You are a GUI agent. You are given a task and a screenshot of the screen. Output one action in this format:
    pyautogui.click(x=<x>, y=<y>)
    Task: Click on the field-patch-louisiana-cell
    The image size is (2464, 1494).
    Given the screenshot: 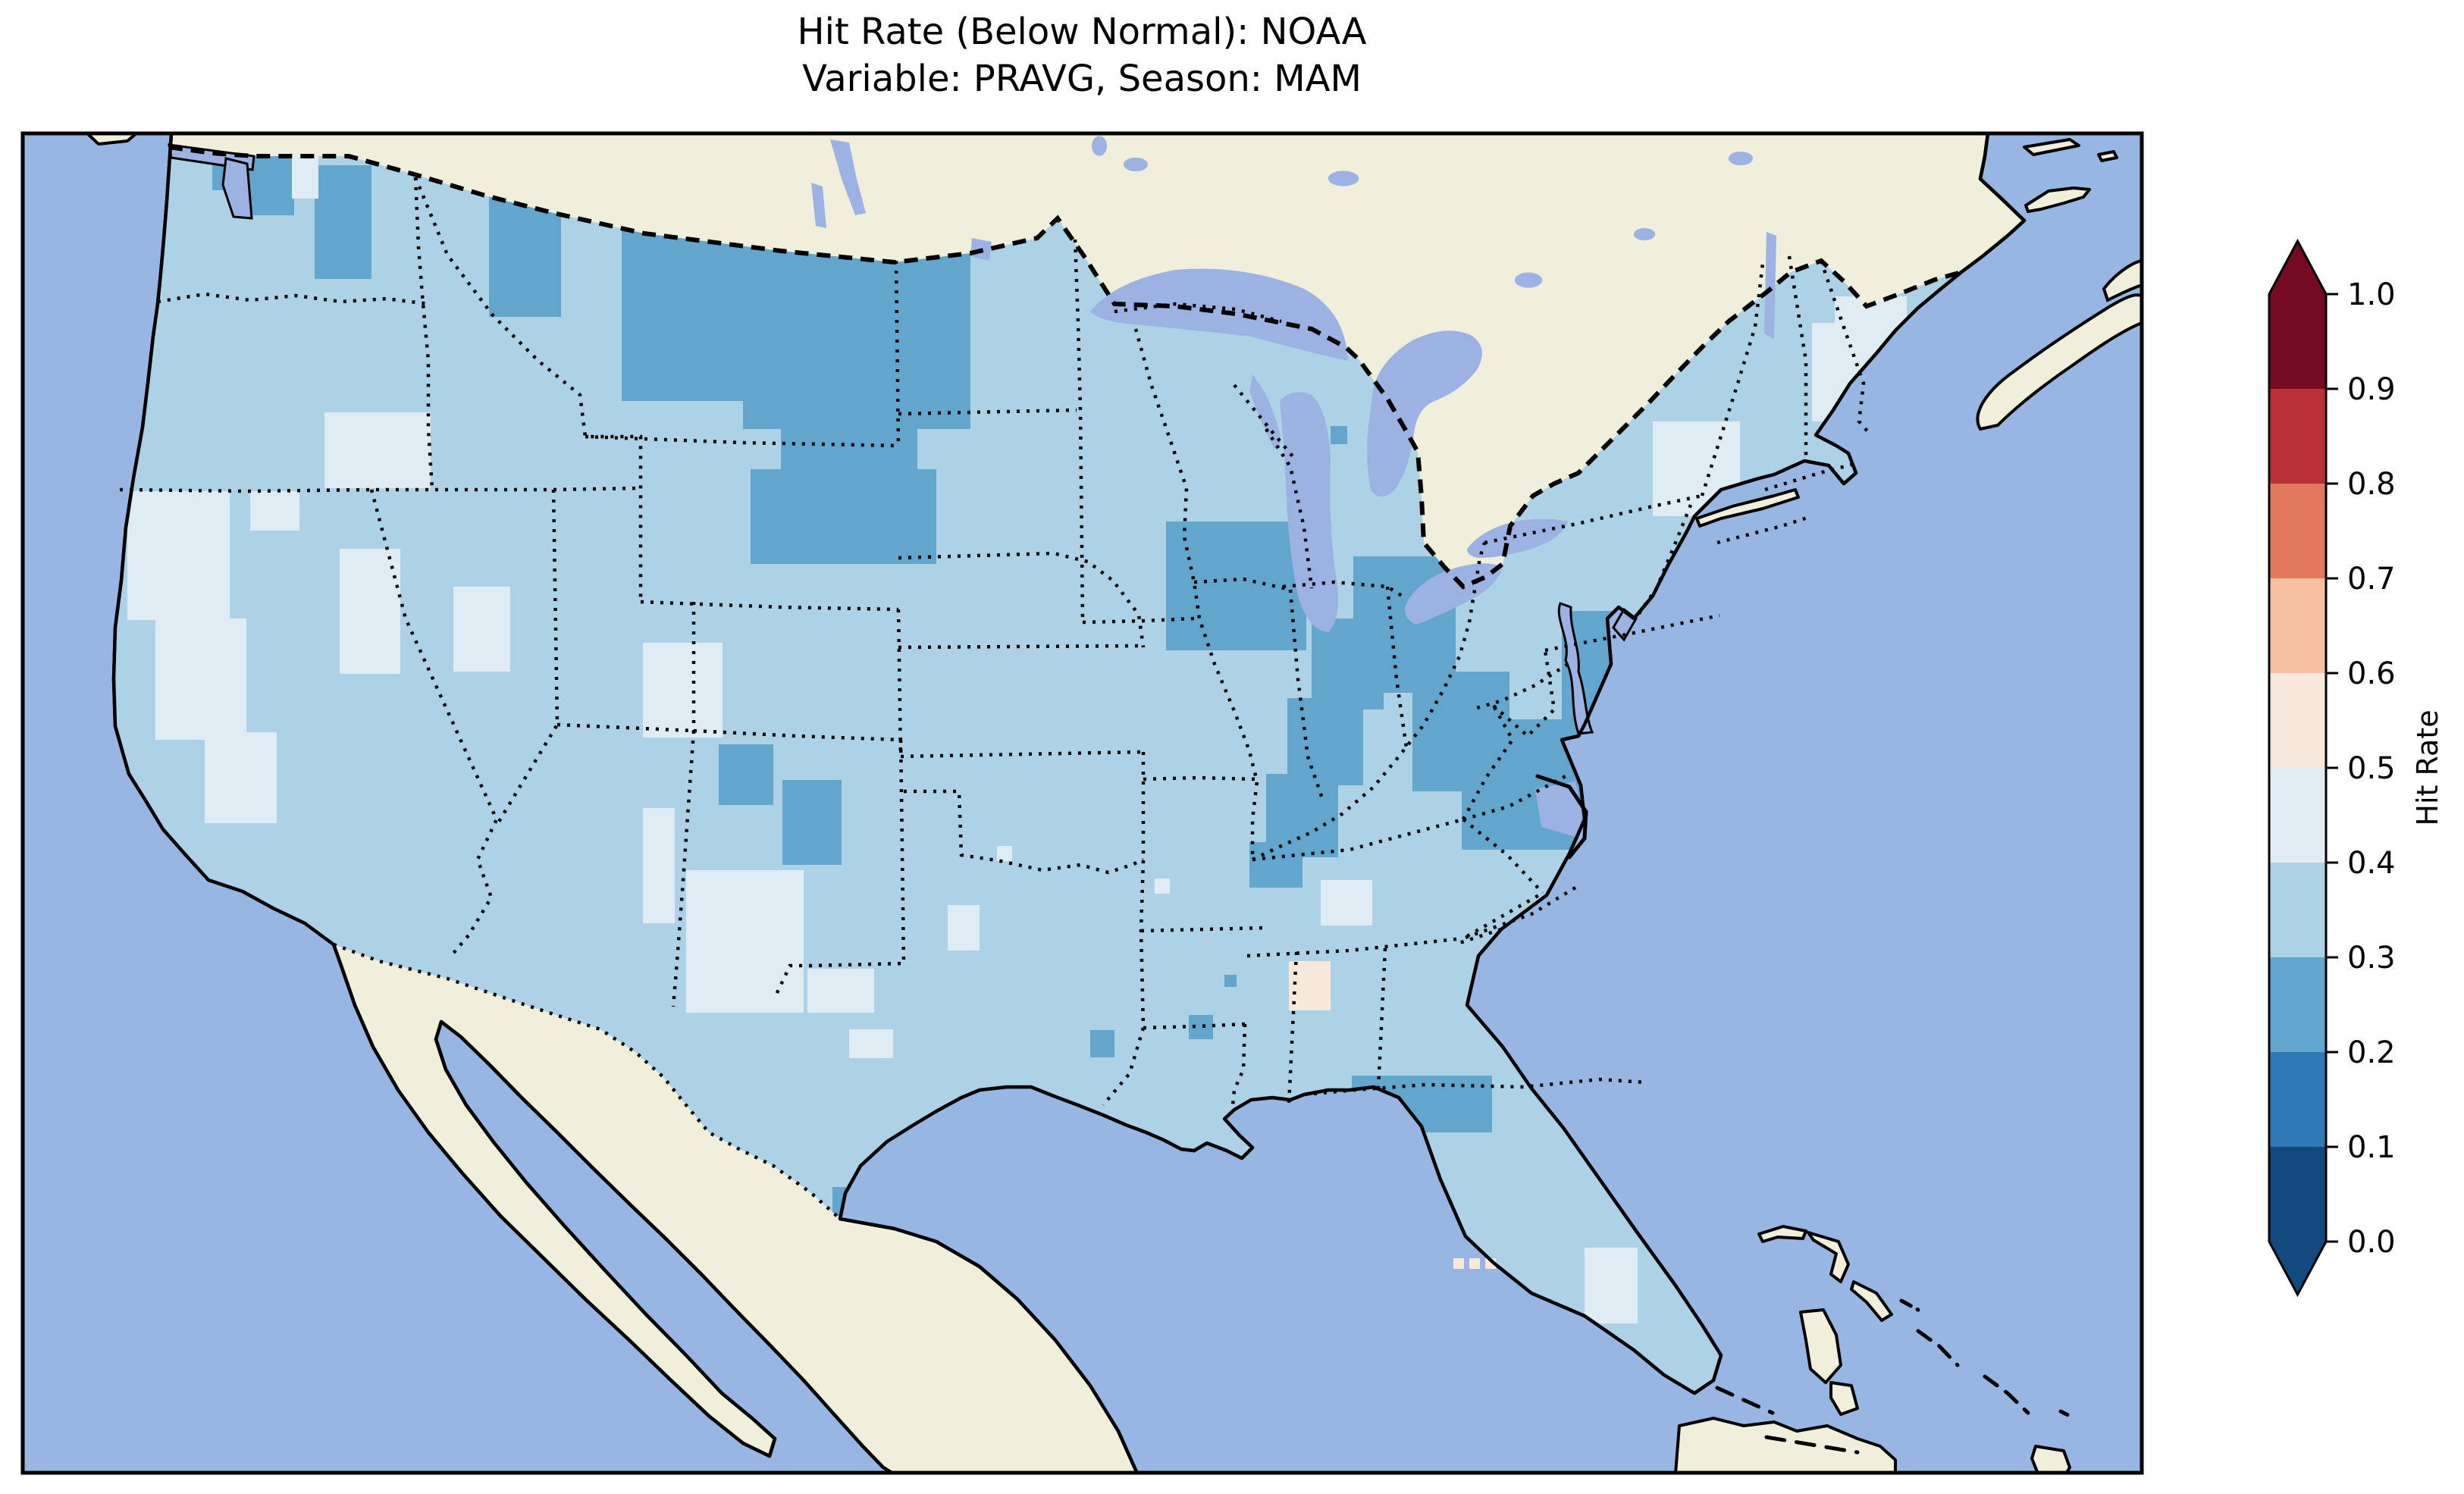 What is the action you would take?
    pyautogui.click(x=1102, y=1043)
    